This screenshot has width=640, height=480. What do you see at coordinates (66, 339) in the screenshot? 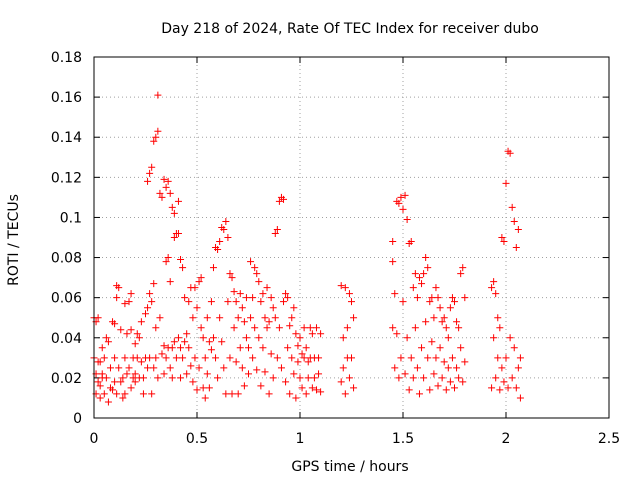
I see `y-tick-label: 0.04` at bounding box center [66, 339].